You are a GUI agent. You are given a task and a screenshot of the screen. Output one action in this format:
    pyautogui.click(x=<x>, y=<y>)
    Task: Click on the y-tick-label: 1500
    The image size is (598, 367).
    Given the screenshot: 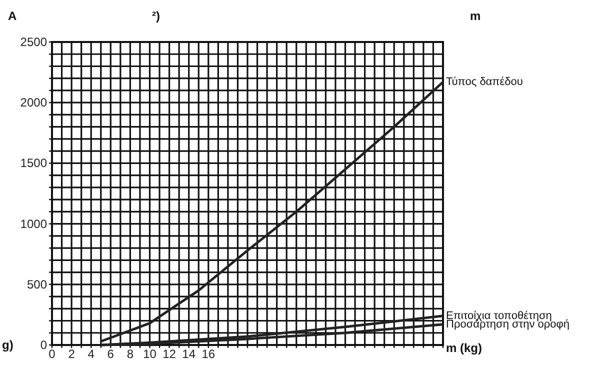 What is the action you would take?
    pyautogui.click(x=34, y=163)
    